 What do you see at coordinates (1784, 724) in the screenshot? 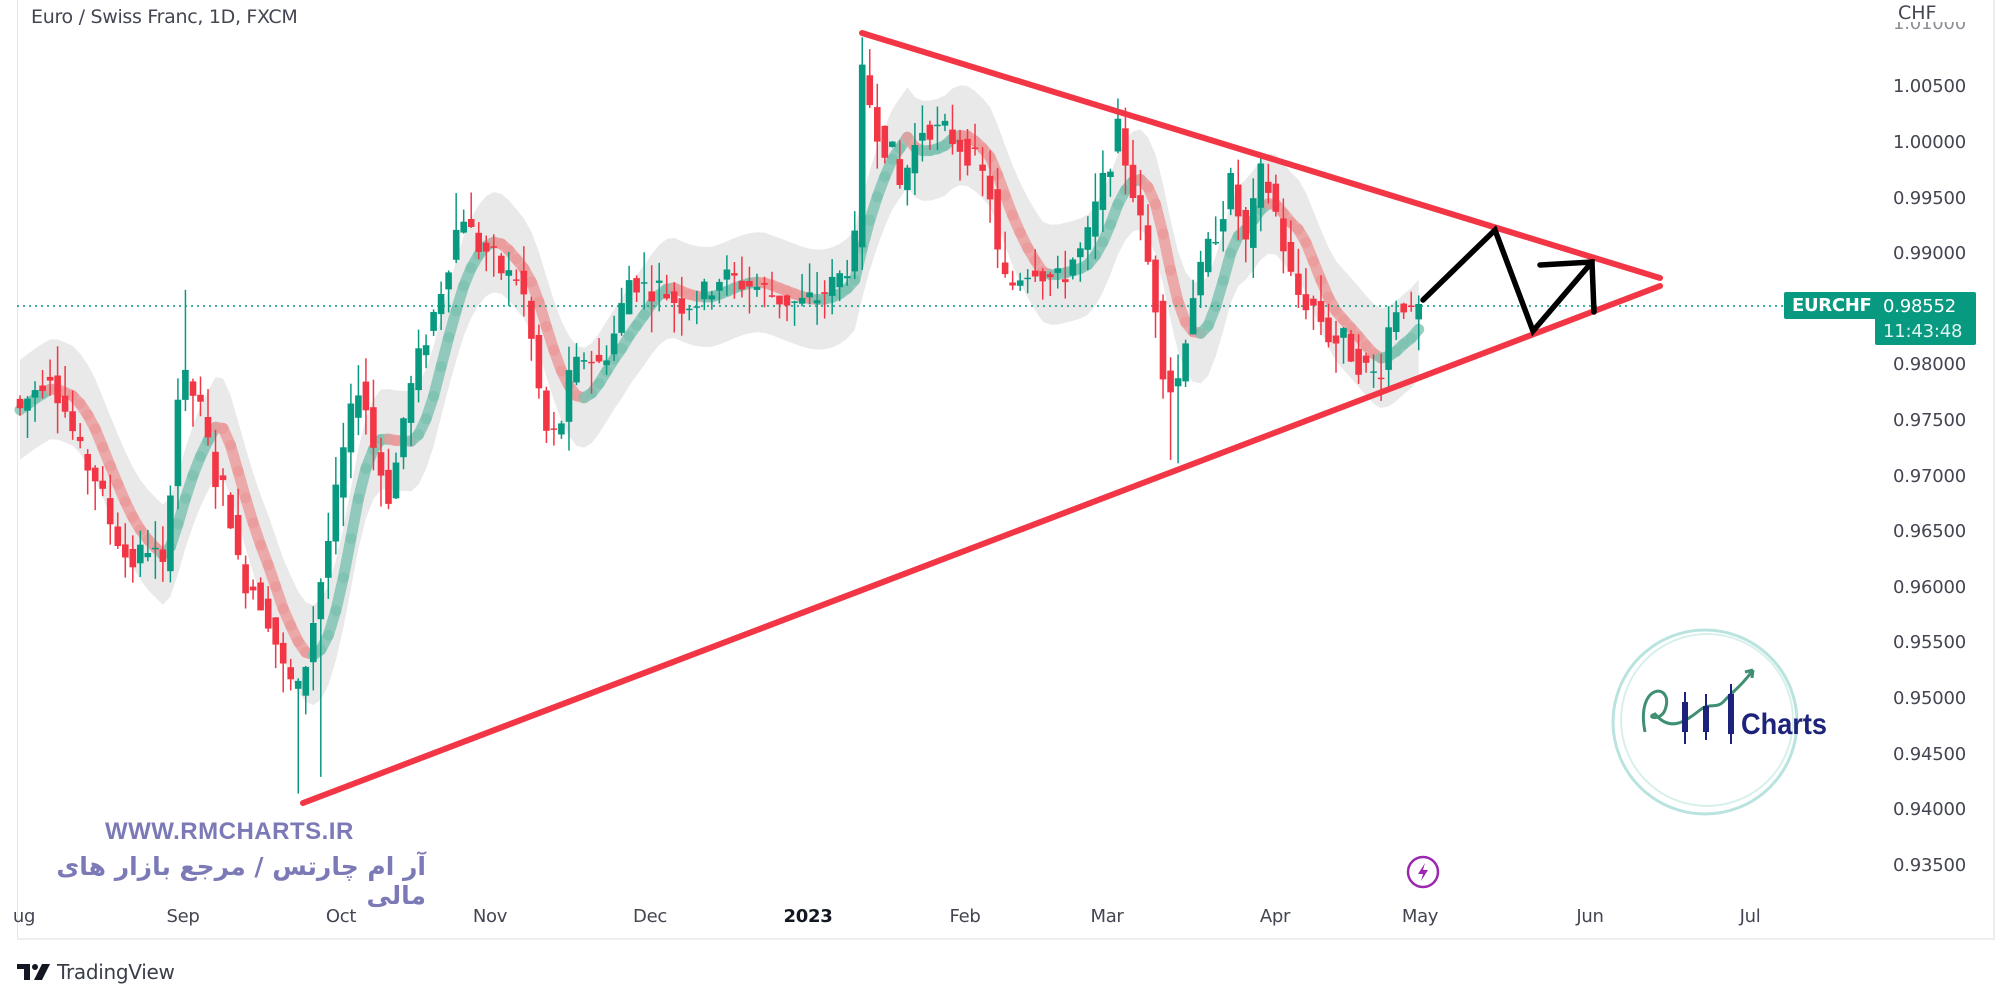
I see `rmcharts-logo-text: Charts` at bounding box center [1784, 724].